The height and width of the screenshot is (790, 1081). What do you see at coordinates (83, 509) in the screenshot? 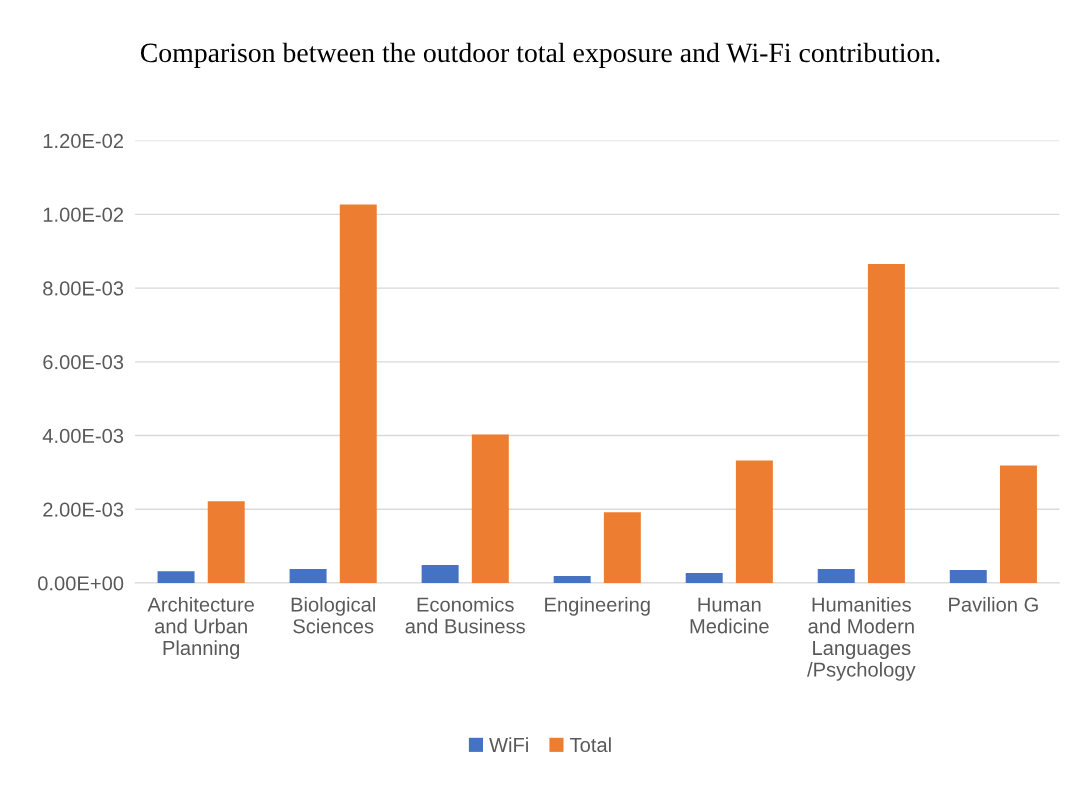
I see `y-tick-label: 2.00E-03` at bounding box center [83, 509].